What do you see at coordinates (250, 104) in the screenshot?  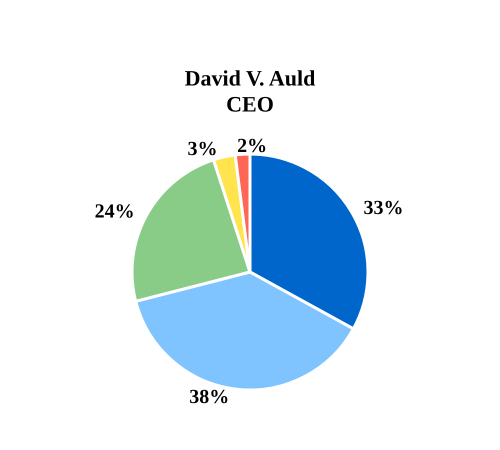 I see `chart-subtitle: CEO` at bounding box center [250, 104].